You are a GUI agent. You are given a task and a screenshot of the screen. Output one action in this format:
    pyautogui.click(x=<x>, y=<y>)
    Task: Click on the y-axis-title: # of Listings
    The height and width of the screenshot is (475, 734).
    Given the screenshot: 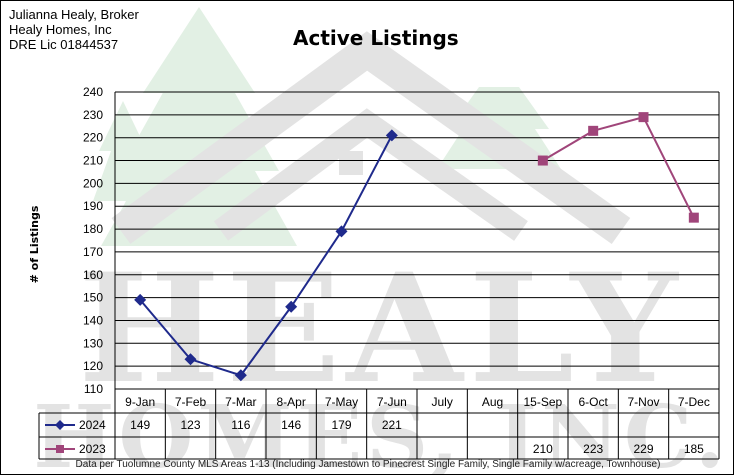 What is the action you would take?
    pyautogui.click(x=34, y=244)
    